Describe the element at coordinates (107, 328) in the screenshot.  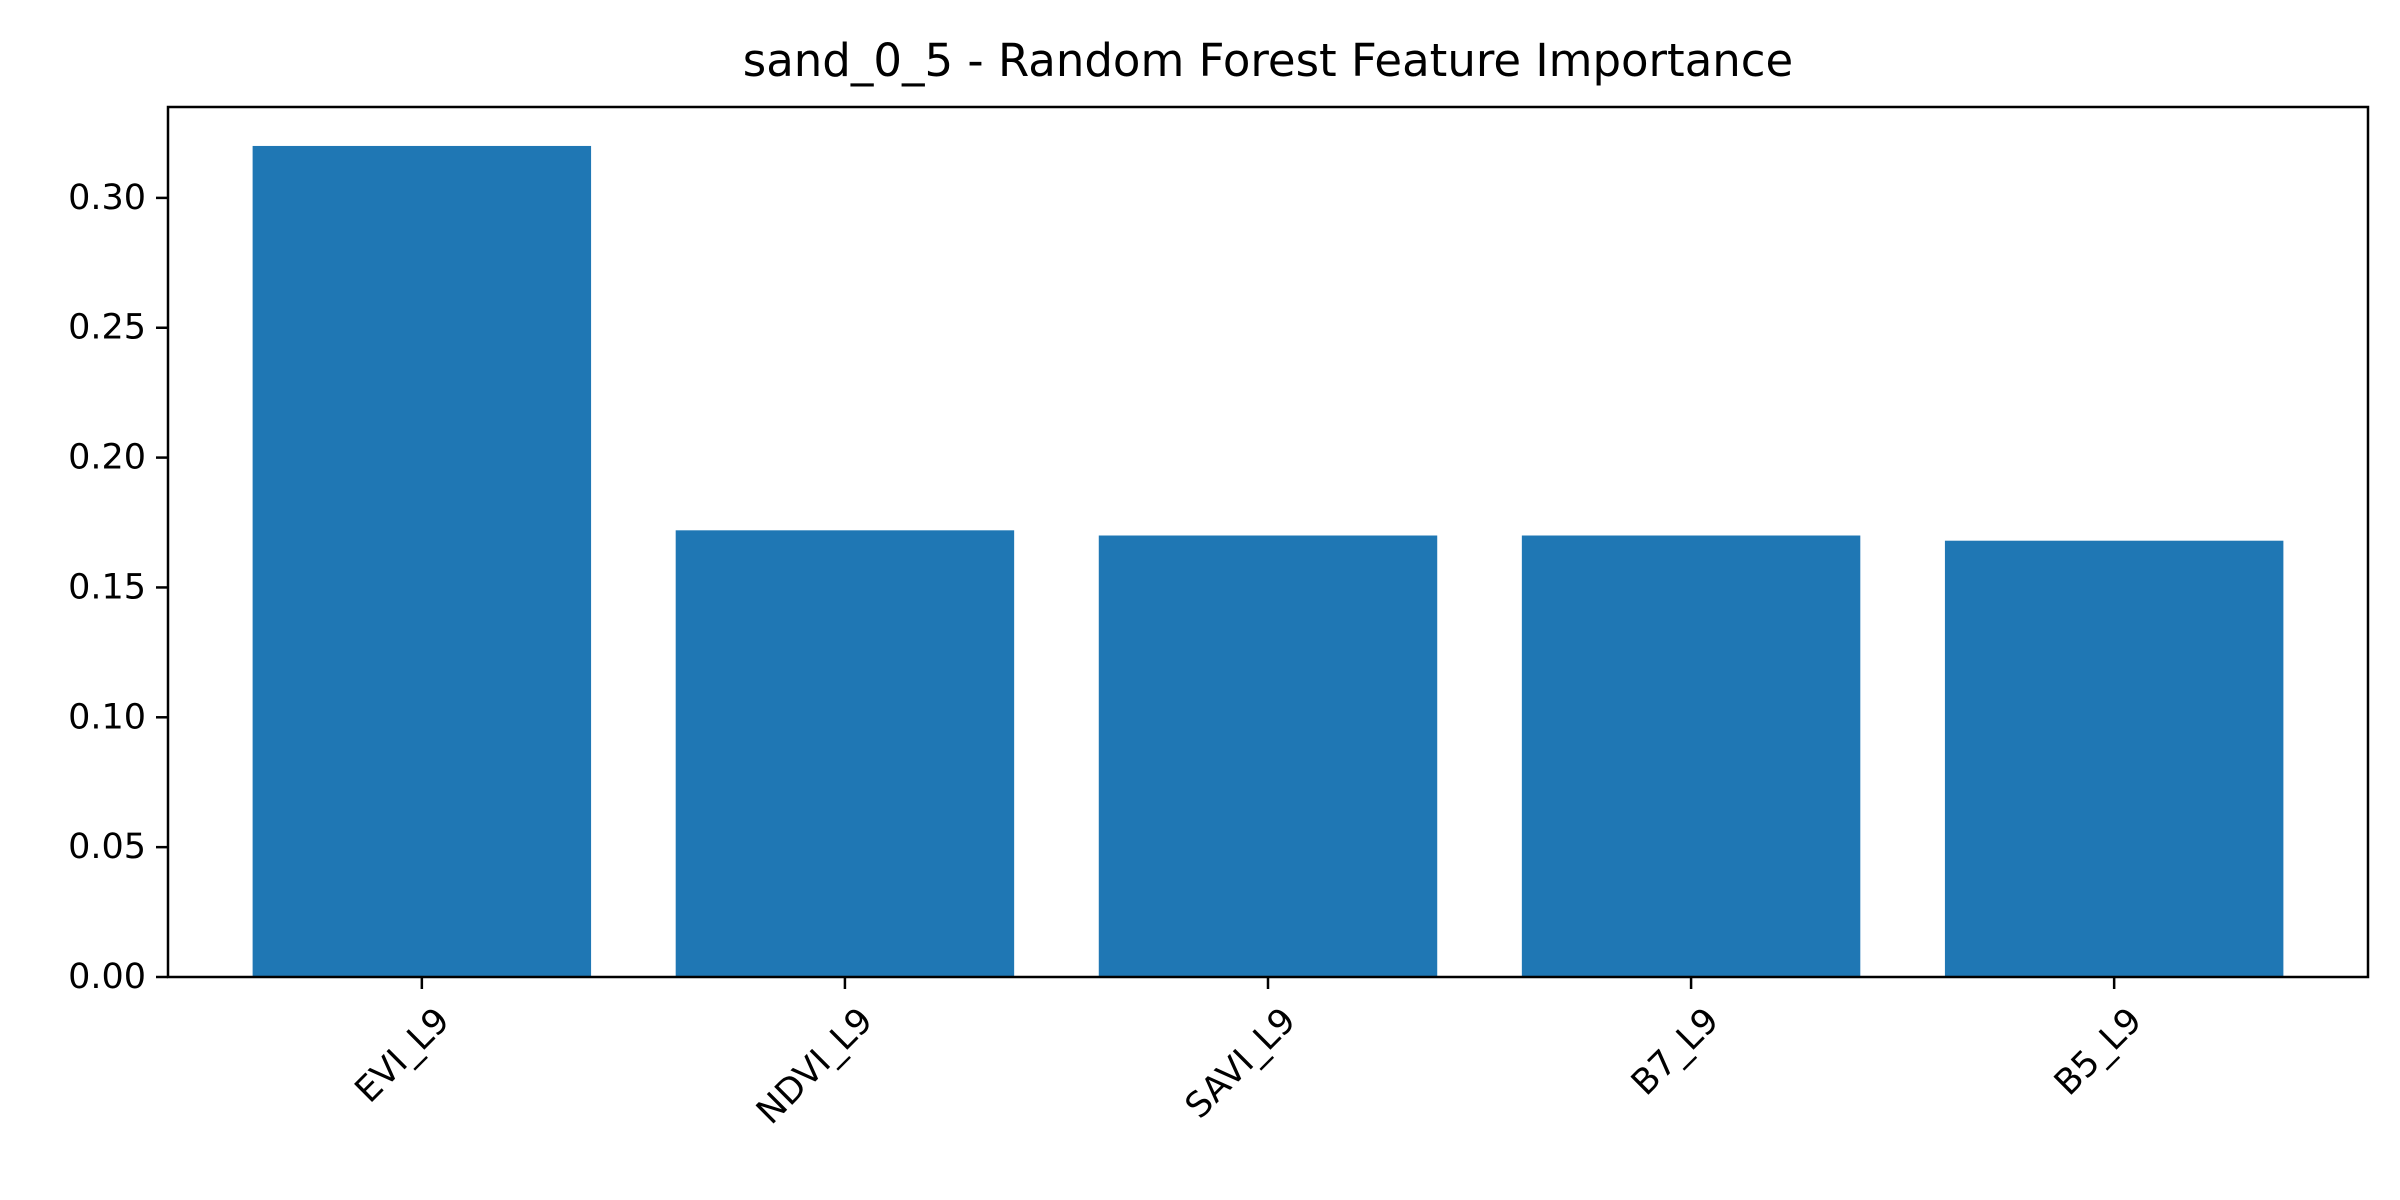
I see `y-tick-label: 0.25` at that location.